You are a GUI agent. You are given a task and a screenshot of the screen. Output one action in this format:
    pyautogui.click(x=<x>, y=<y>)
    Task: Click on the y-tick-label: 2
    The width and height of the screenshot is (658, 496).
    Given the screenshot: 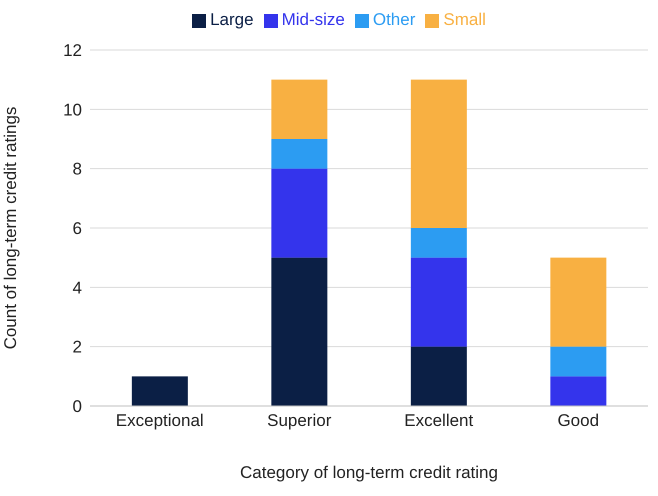 What is the action you would take?
    pyautogui.click(x=77, y=347)
    